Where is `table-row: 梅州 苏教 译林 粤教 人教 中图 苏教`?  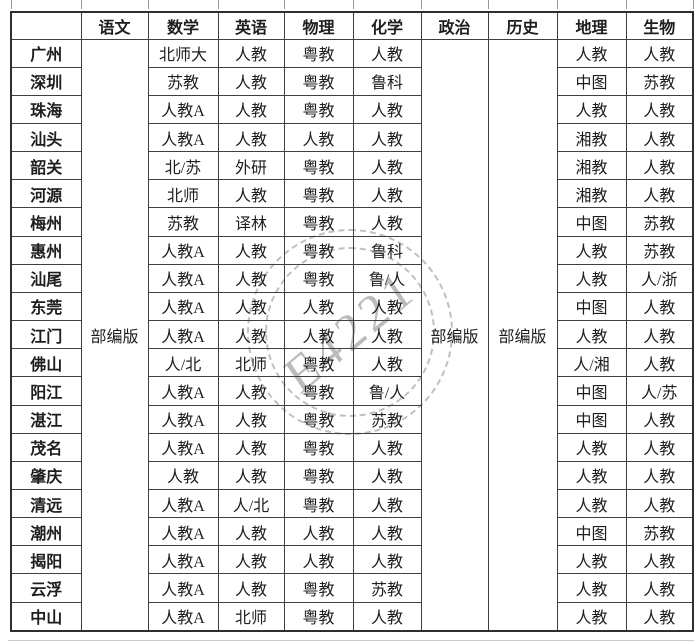
table-row: 梅州 苏教 译林 粤教 人教 中图 苏教 is located at coordinates (352, 222).